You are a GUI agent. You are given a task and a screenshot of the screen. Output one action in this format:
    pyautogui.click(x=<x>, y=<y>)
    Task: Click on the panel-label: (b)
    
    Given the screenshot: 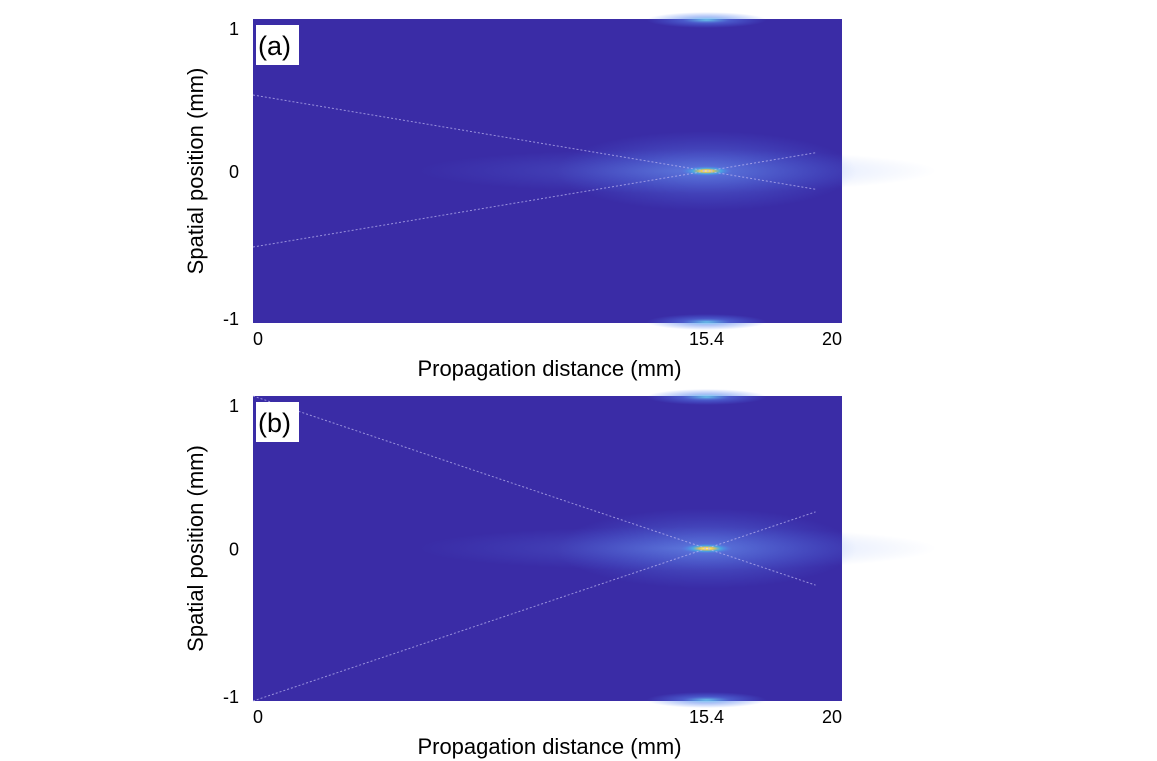 What is the action you would take?
    pyautogui.click(x=274, y=423)
    